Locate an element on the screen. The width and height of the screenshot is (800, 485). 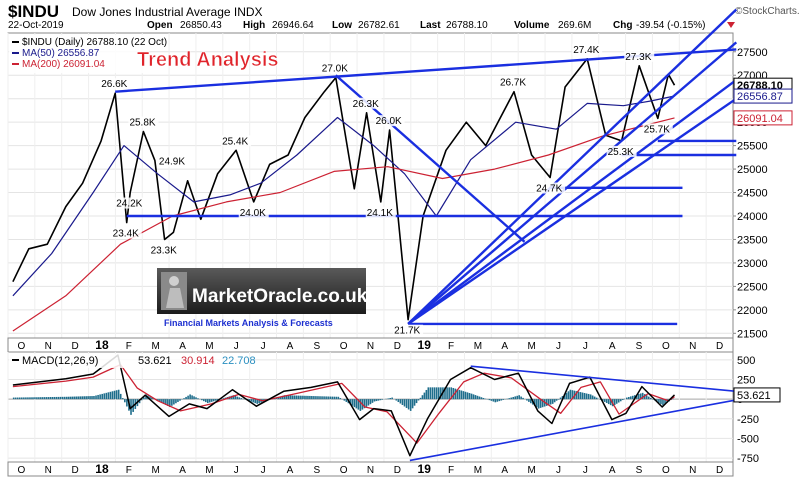
macd-legend-signal: 30.914 is located at coordinates (198, 361).